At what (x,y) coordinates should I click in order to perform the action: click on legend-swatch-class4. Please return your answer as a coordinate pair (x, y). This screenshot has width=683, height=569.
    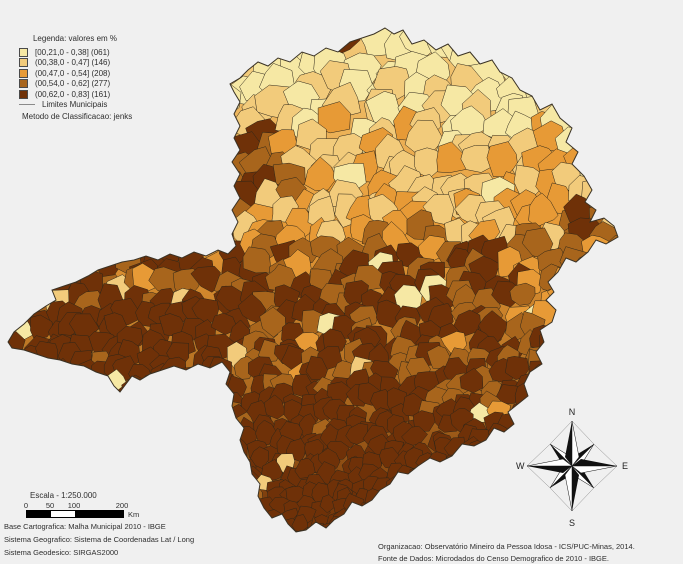
    Looking at the image, I should click on (23, 84).